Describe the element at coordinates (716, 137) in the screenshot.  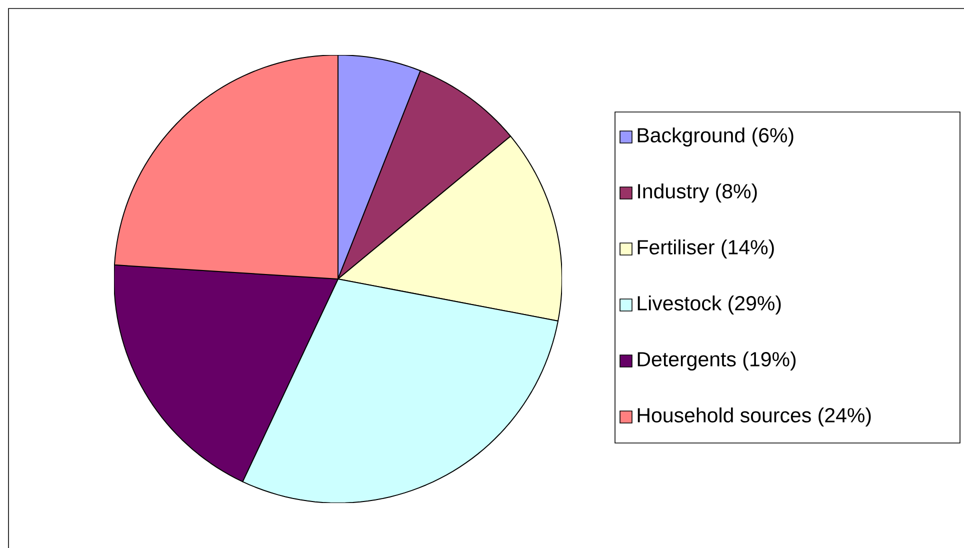
I see `legend-label: Background (6%)` at that location.